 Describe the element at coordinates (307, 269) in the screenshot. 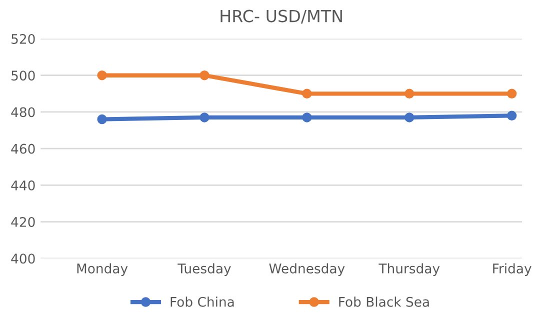

I see `x-tick-label: Wednesday` at that location.